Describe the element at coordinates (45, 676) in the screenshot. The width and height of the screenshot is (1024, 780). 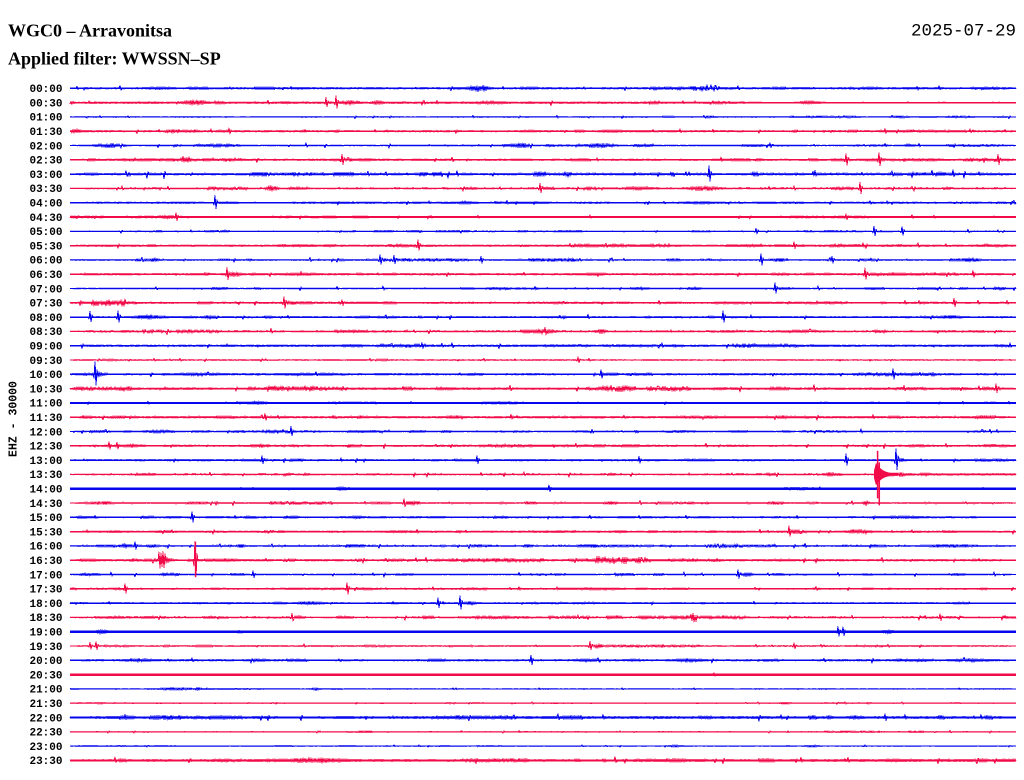
I see `svg-text: 20:30` at that location.